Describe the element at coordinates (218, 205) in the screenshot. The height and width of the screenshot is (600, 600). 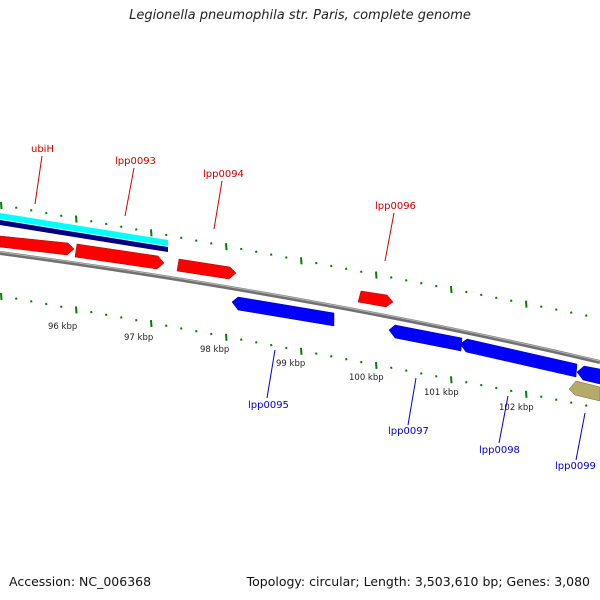
I see `leader-lpp0094` at that location.